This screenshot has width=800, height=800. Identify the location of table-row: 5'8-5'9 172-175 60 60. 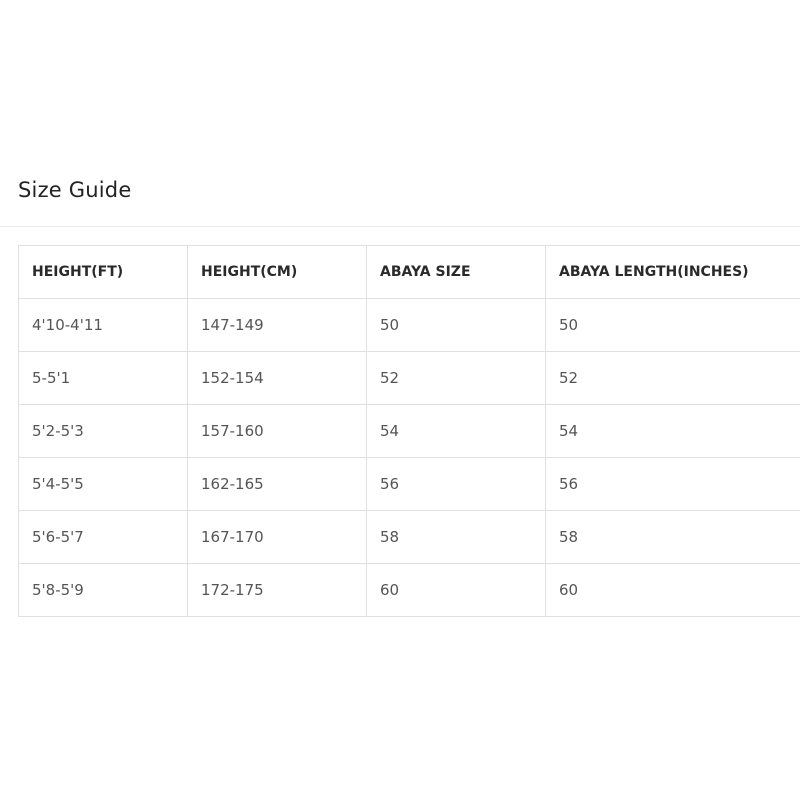
(409, 590).